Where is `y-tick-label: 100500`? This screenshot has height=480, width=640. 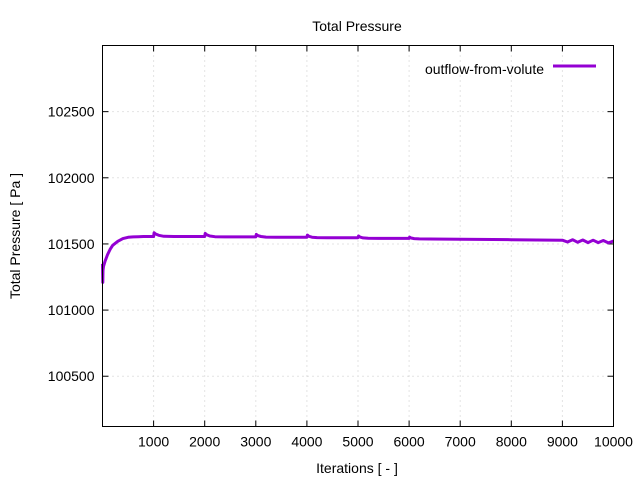 y-tick-label: 100500 is located at coordinates (71, 376).